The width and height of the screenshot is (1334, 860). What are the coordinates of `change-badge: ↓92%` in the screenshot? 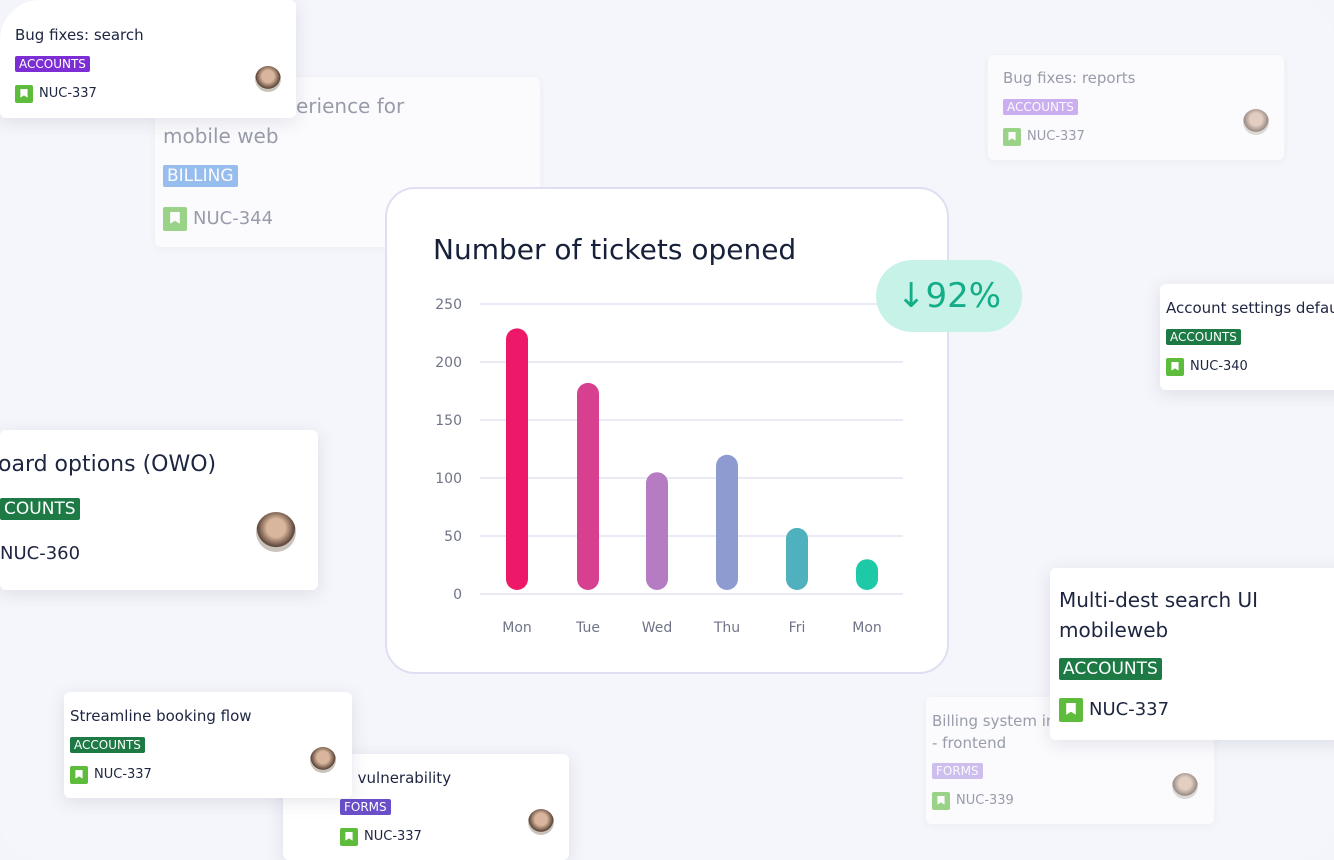 It's located at (949, 296).